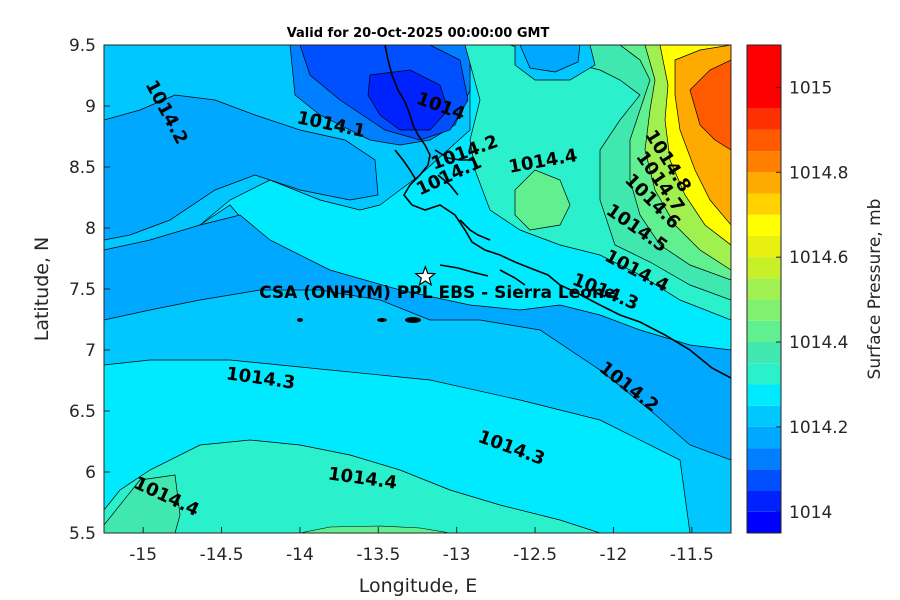 Image resolution: width=900 pixels, height=600 pixels. What do you see at coordinates (818, 428) in the screenshot?
I see `colorbar-tick-label: 1014.2` at bounding box center [818, 428].